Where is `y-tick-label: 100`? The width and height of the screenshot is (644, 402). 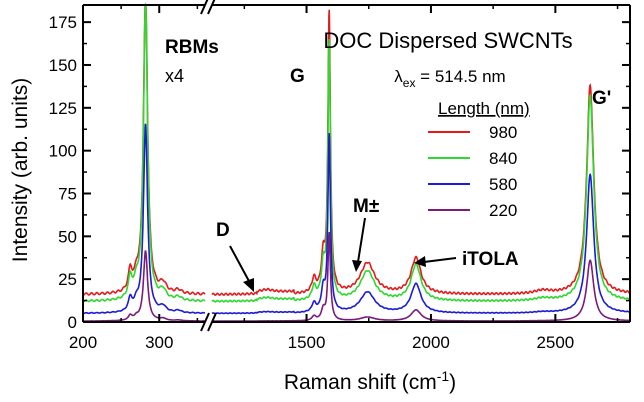
y-tick-label: 100 is located at coordinates (63, 151).